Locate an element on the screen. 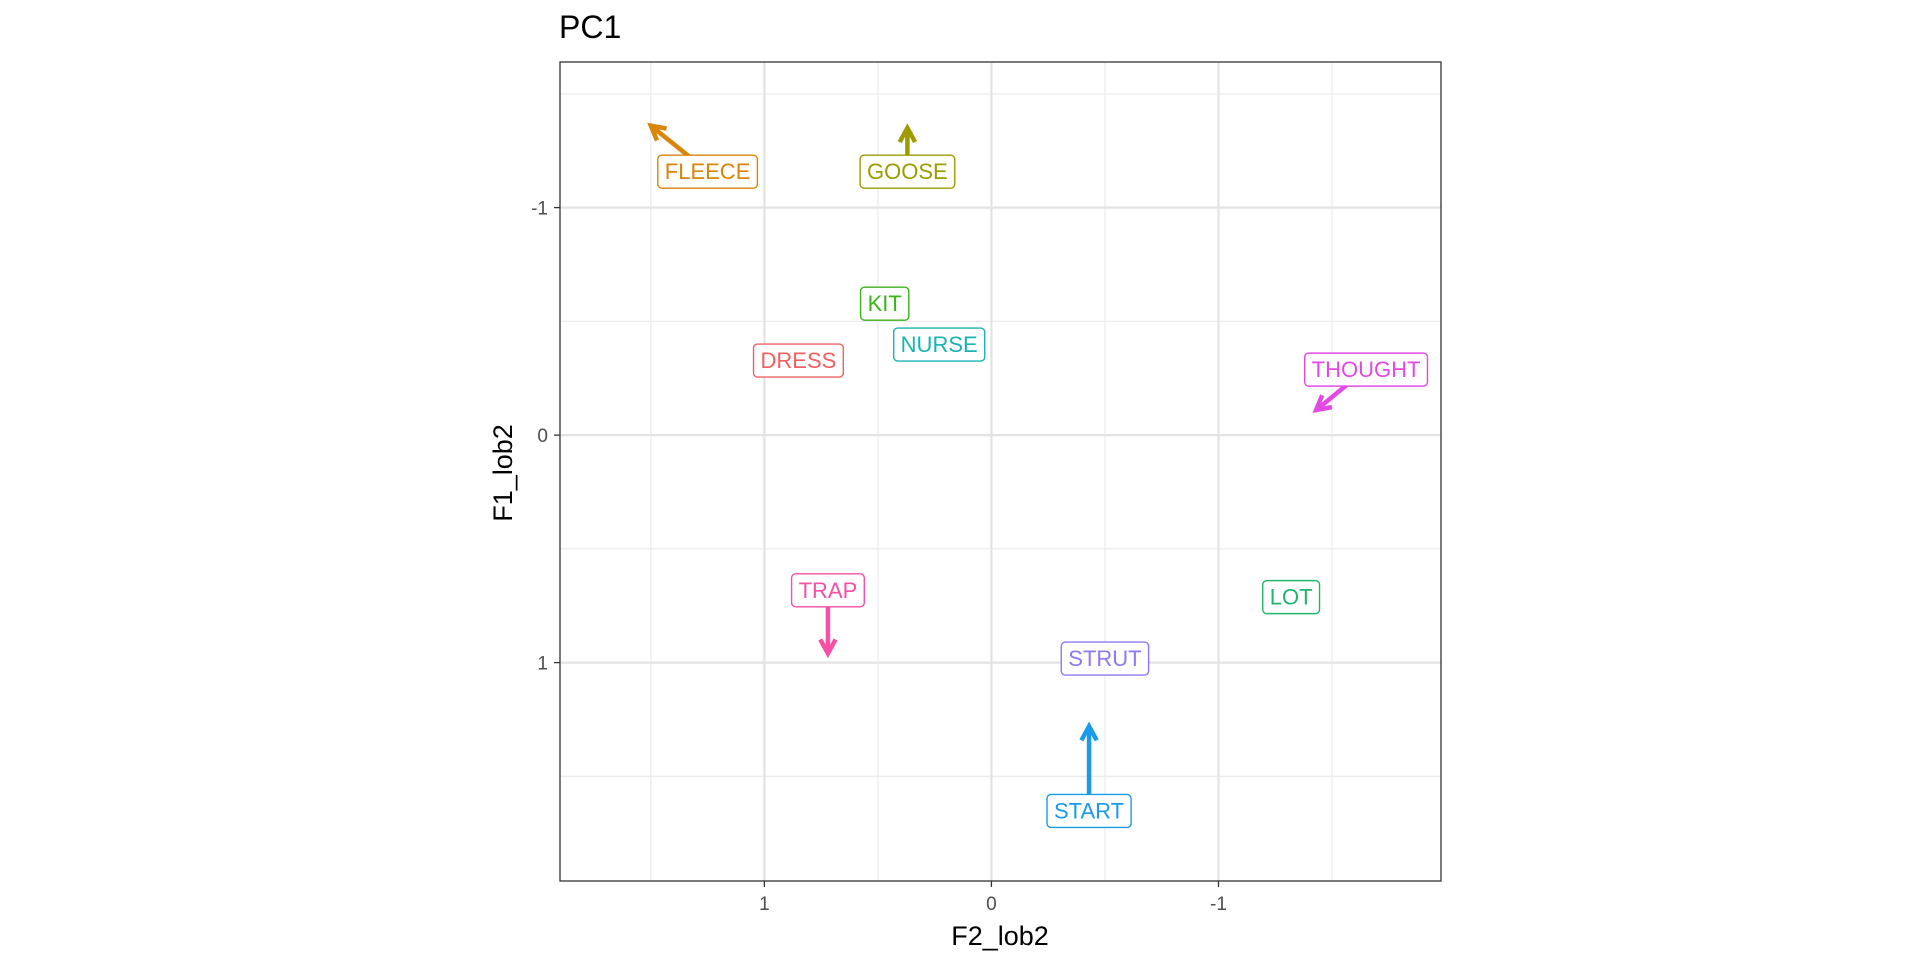 The image size is (1920, 960). chart-title: PC1 is located at coordinates (590, 27).